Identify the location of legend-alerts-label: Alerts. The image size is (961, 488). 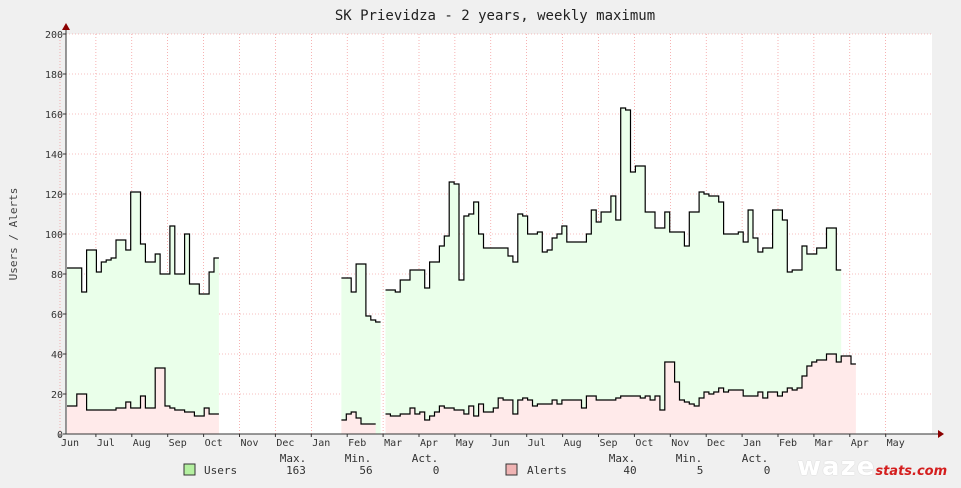
(547, 470).